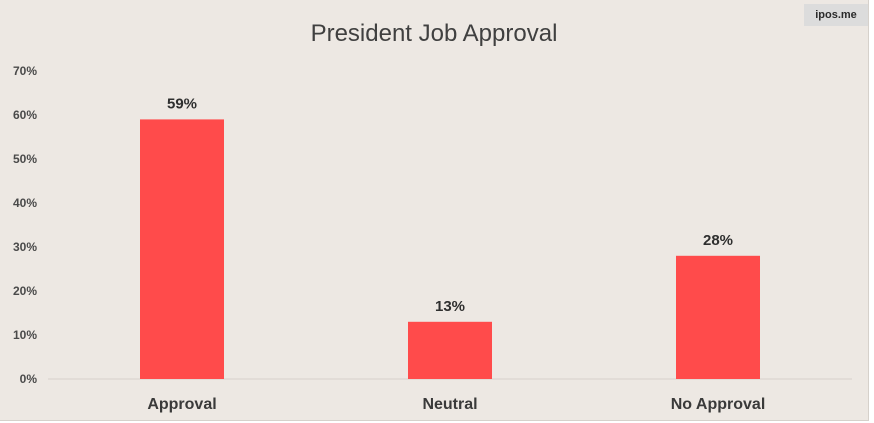 The image size is (874, 423). Describe the element at coordinates (718, 404) in the screenshot. I see `x-category-label: No Approval` at that location.